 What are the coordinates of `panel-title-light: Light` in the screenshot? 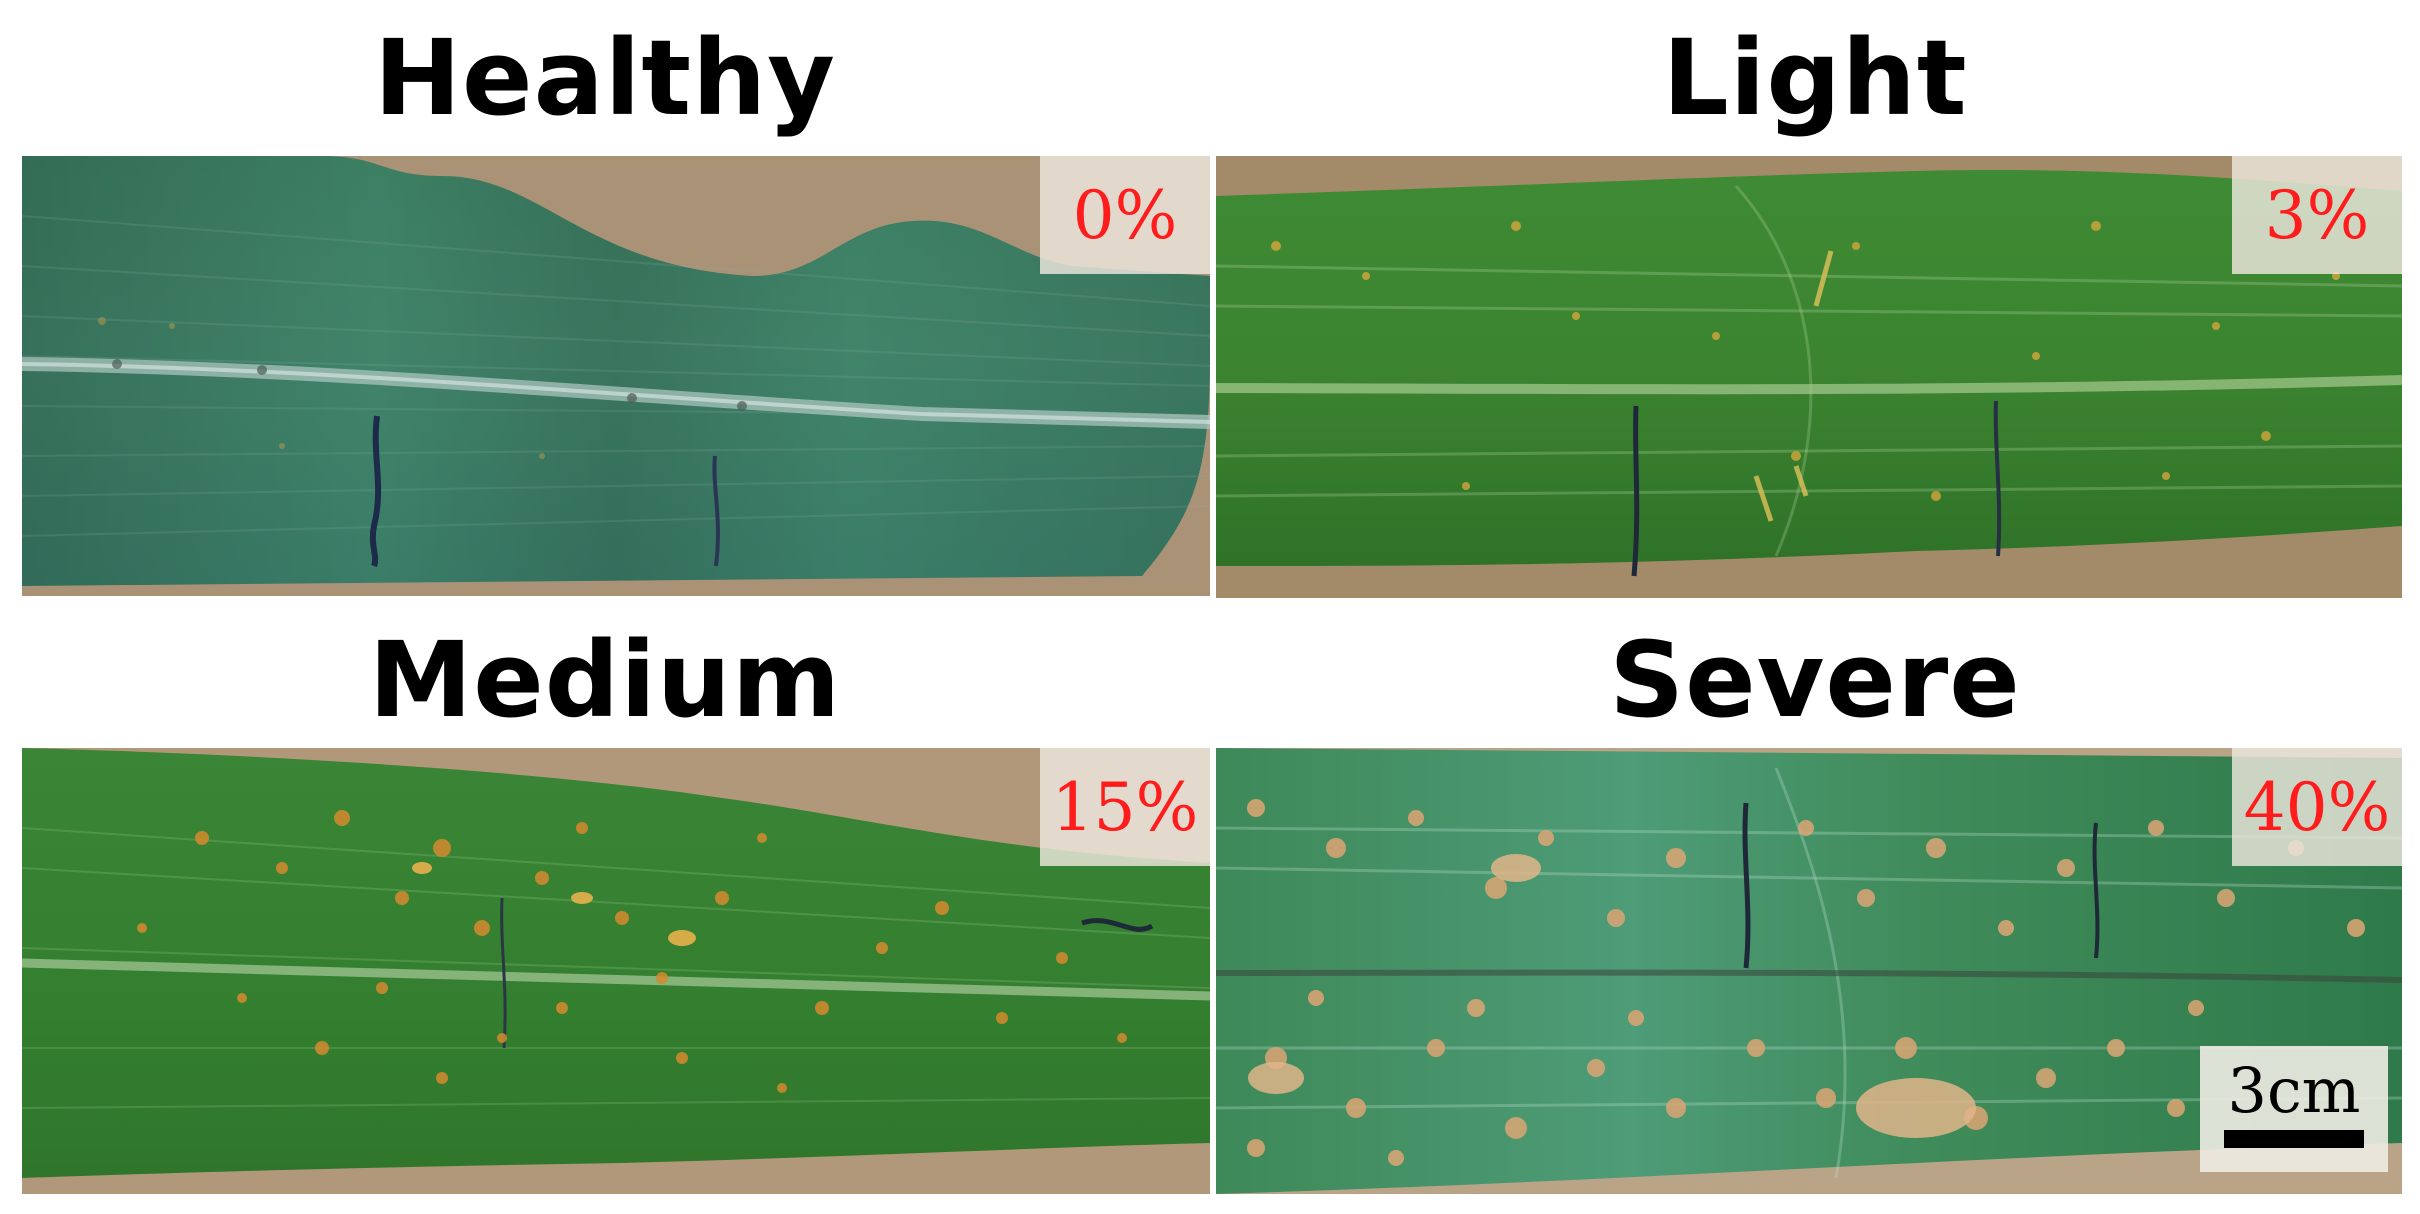 It's located at (1815, 78).